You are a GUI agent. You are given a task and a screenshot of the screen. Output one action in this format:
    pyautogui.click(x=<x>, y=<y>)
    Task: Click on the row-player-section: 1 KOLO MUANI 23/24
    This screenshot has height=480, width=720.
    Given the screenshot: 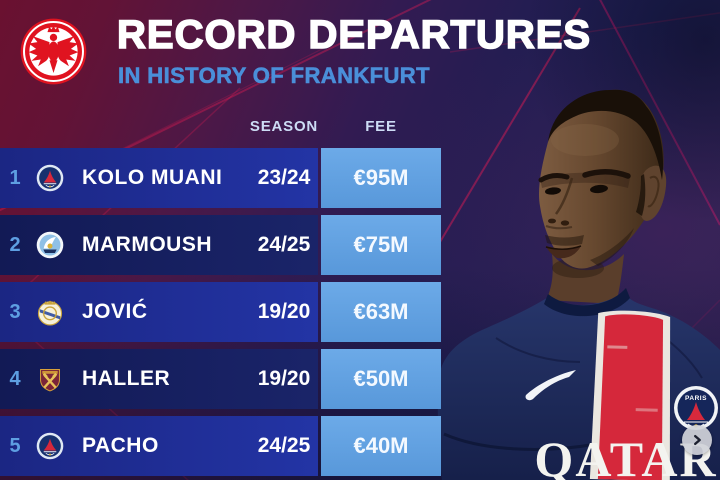 What is the action you would take?
    pyautogui.click(x=159, y=178)
    